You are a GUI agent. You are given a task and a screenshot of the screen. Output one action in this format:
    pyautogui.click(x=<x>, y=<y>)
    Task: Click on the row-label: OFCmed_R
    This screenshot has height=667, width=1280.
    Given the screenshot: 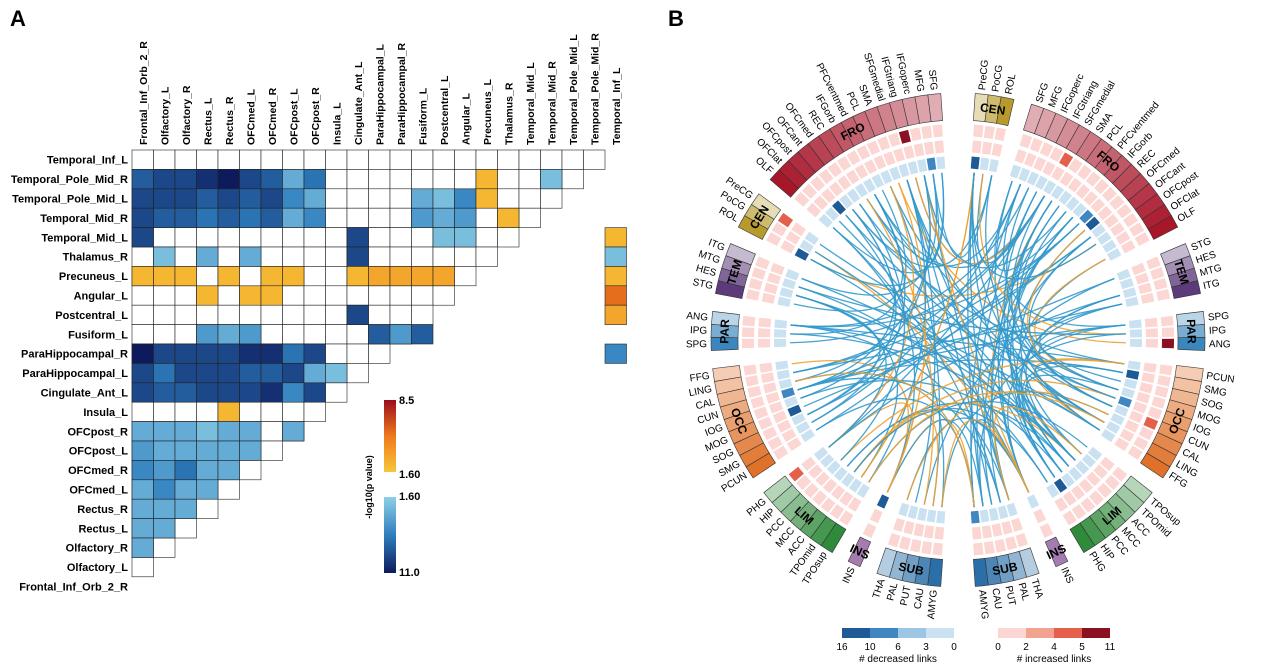 What is the action you would take?
    pyautogui.click(x=98, y=471)
    